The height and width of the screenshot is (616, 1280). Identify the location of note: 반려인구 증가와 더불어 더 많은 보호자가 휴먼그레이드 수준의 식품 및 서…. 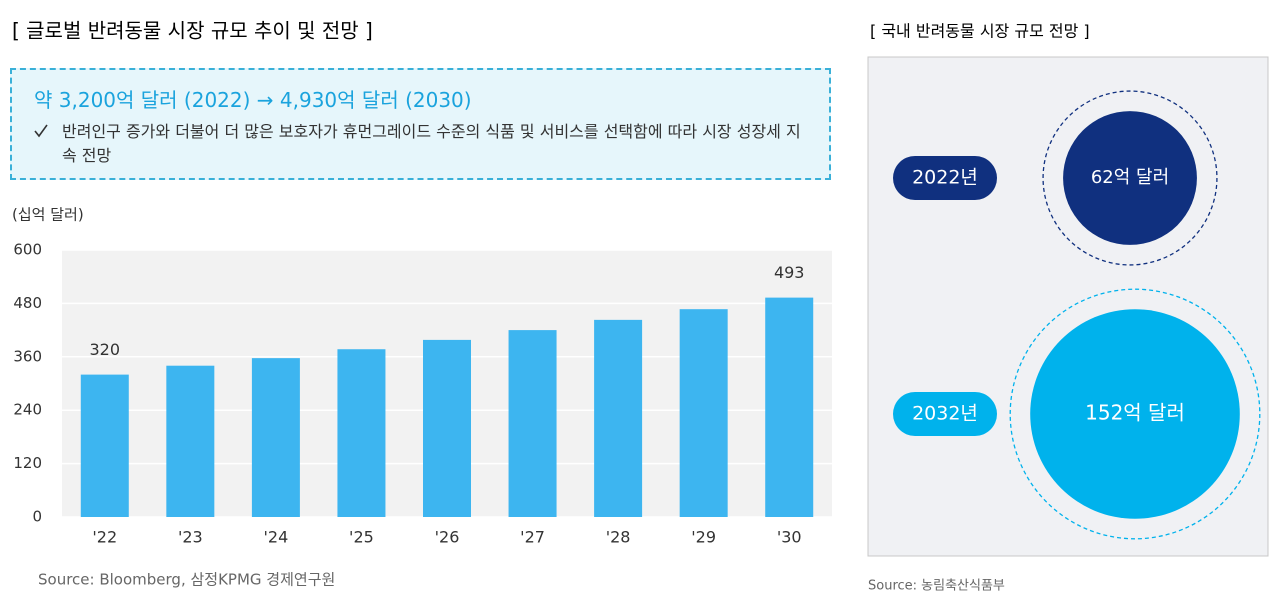
(431, 143).